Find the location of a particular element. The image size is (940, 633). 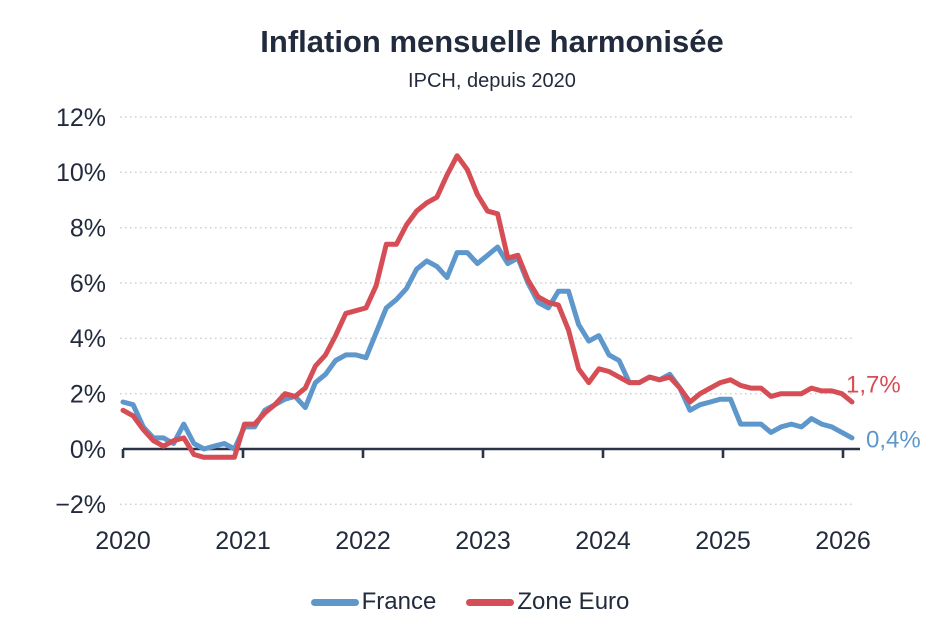

x-axis-tick-label: 2024 is located at coordinates (603, 541).